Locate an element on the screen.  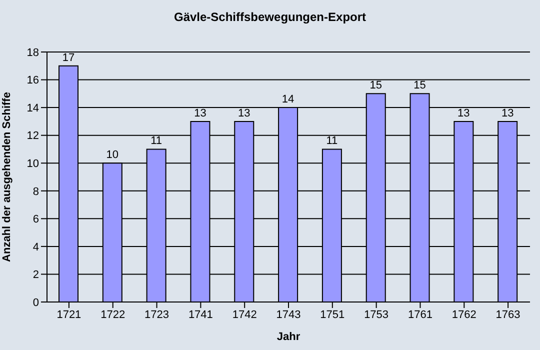
y-tick-label: 16 is located at coordinates (32, 80).